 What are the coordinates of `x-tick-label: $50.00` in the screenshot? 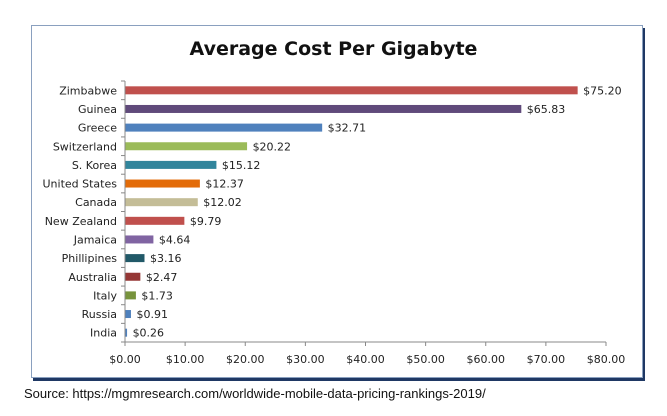 It's located at (425, 359).